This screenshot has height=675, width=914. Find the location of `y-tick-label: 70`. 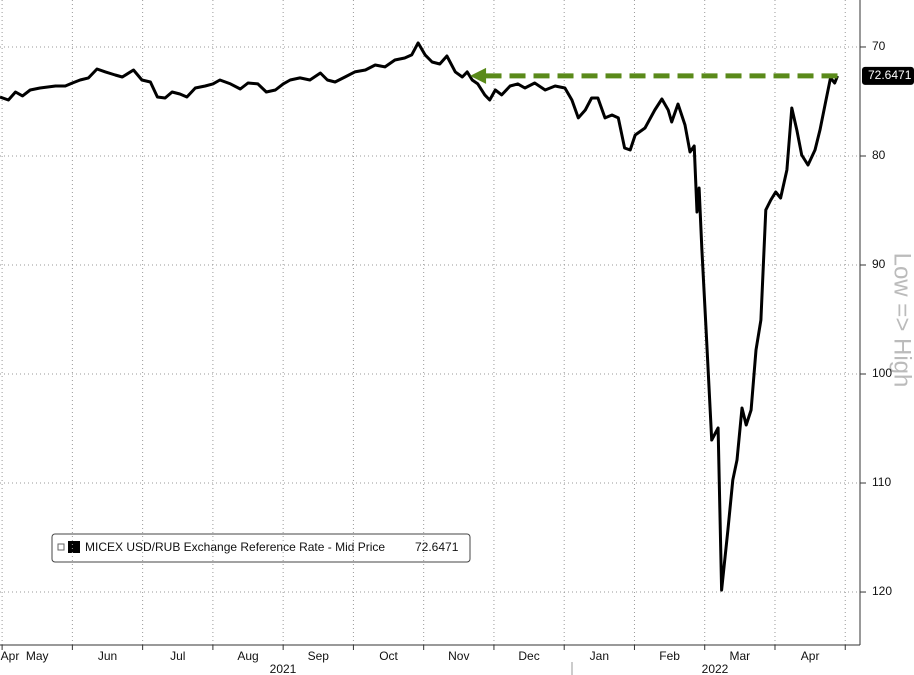

y-tick-label: 70 is located at coordinates (879, 46).